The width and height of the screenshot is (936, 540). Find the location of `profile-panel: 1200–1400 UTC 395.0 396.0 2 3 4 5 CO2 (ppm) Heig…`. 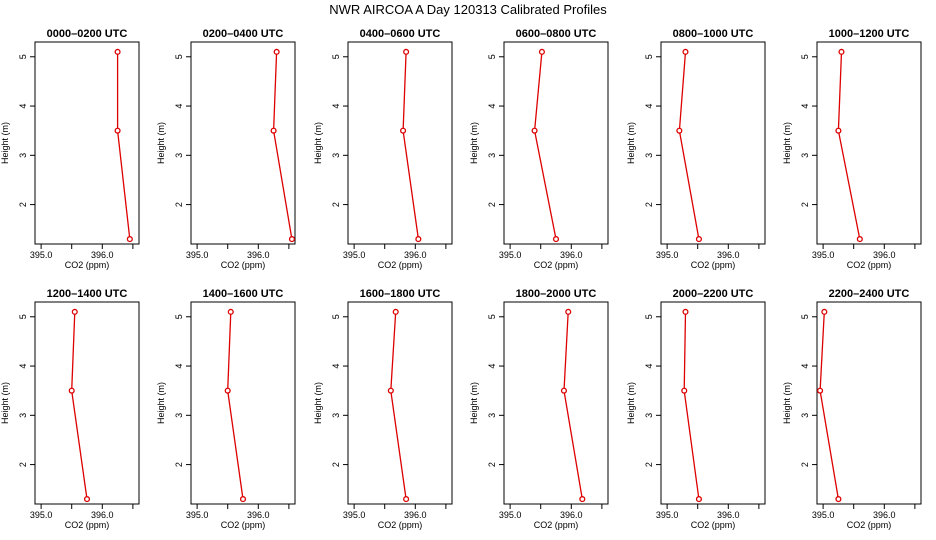

profile-panel: 1200–1400 UTC 395.0 396.0 2 3 4 5 CO2 (ppm) Heig… is located at coordinates (70, 409).